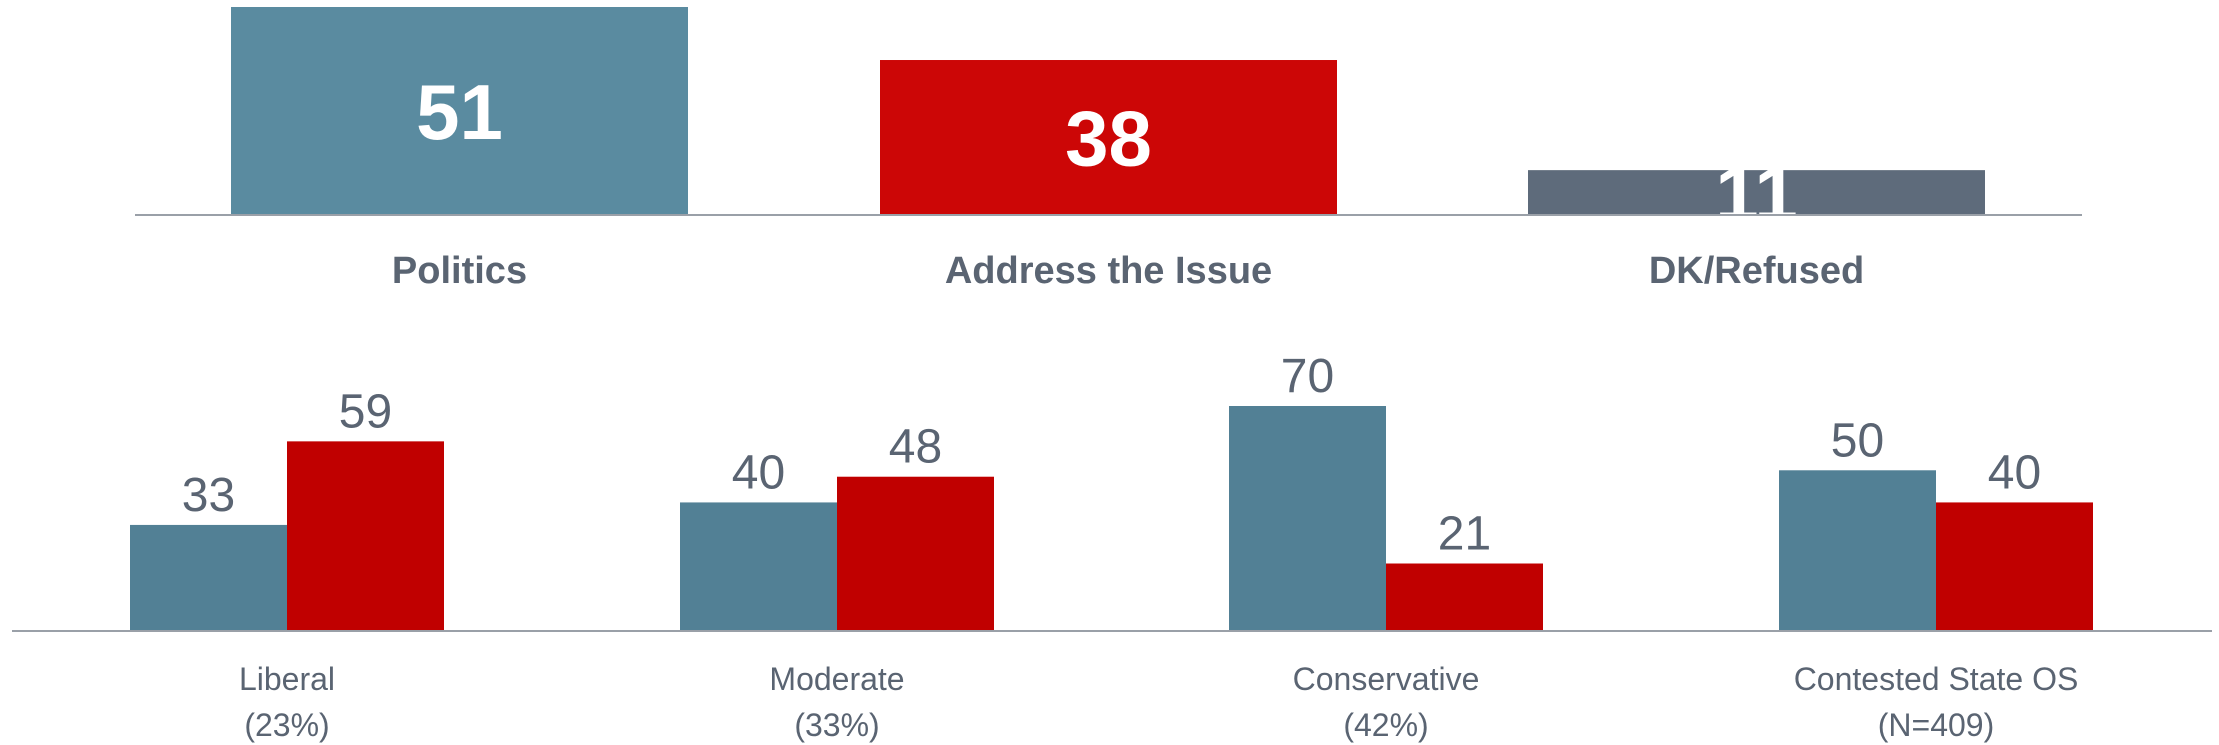 This screenshot has width=2219, height=745. I want to click on bottom-category-4-sublabel: (N=409), so click(1936, 725).